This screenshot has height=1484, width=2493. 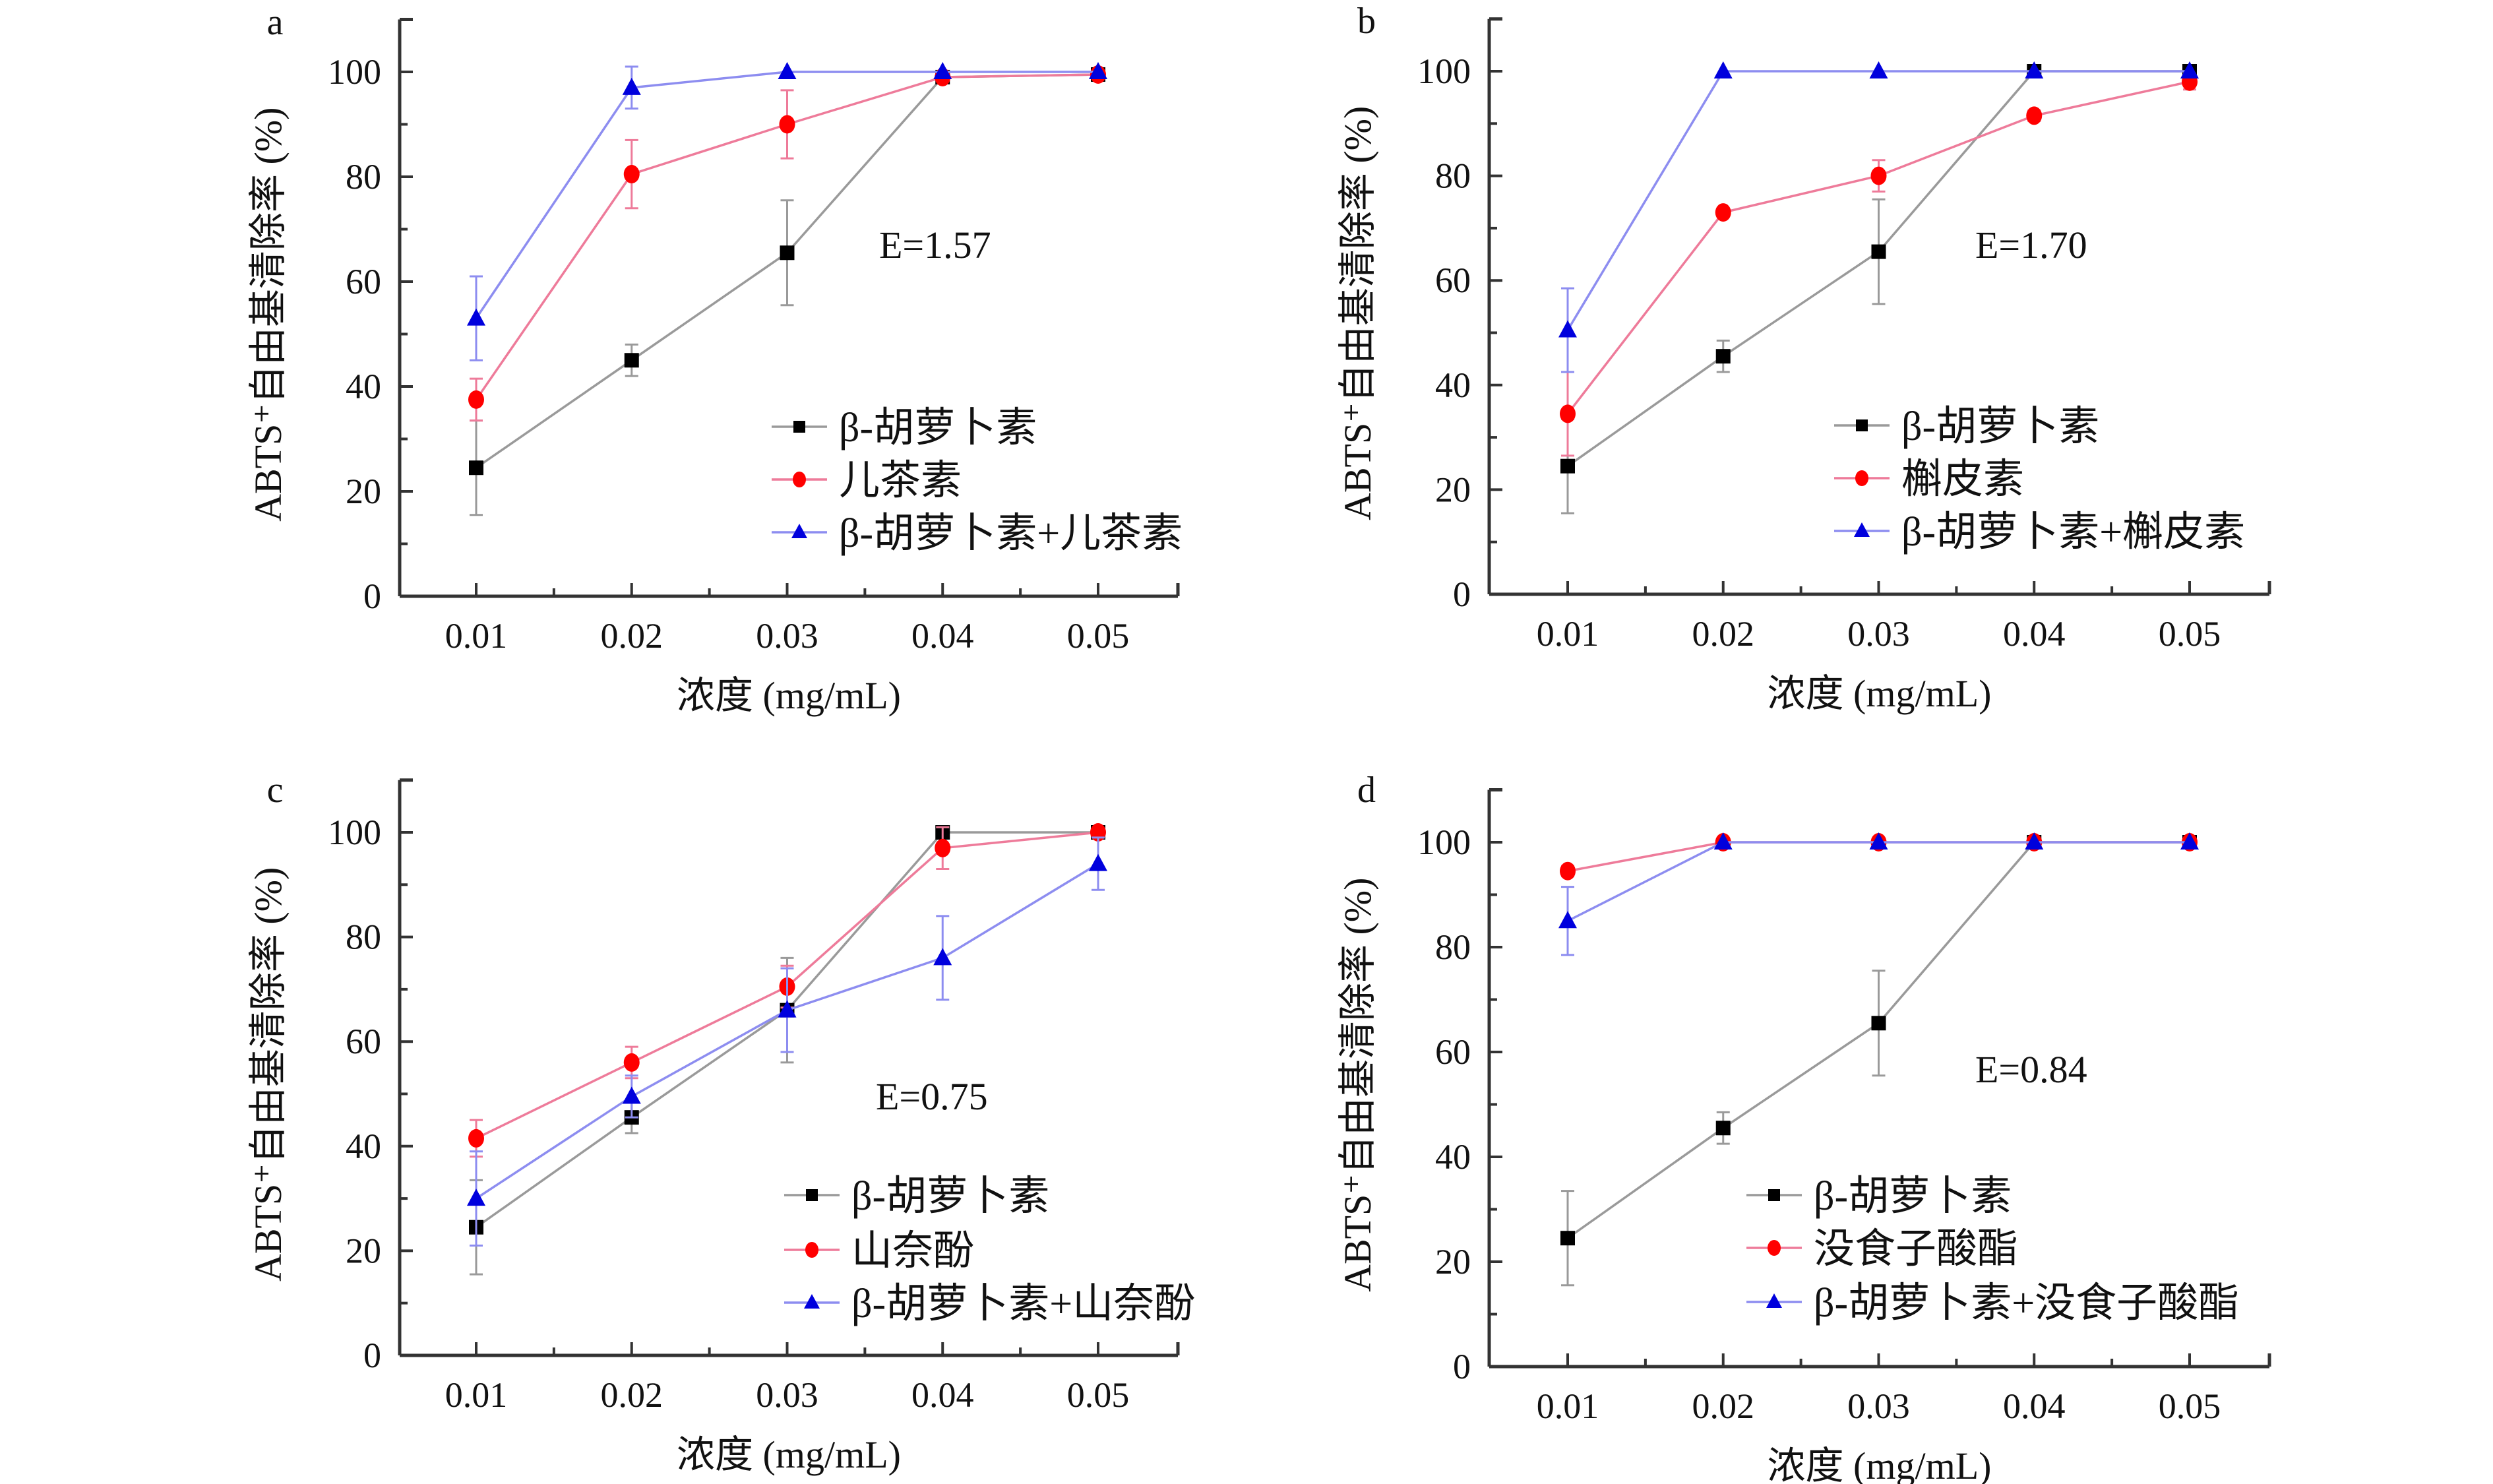 What do you see at coordinates (1023, 1304) in the screenshot?
I see `legend-label: β-胡萝卜素+山奈酚` at bounding box center [1023, 1304].